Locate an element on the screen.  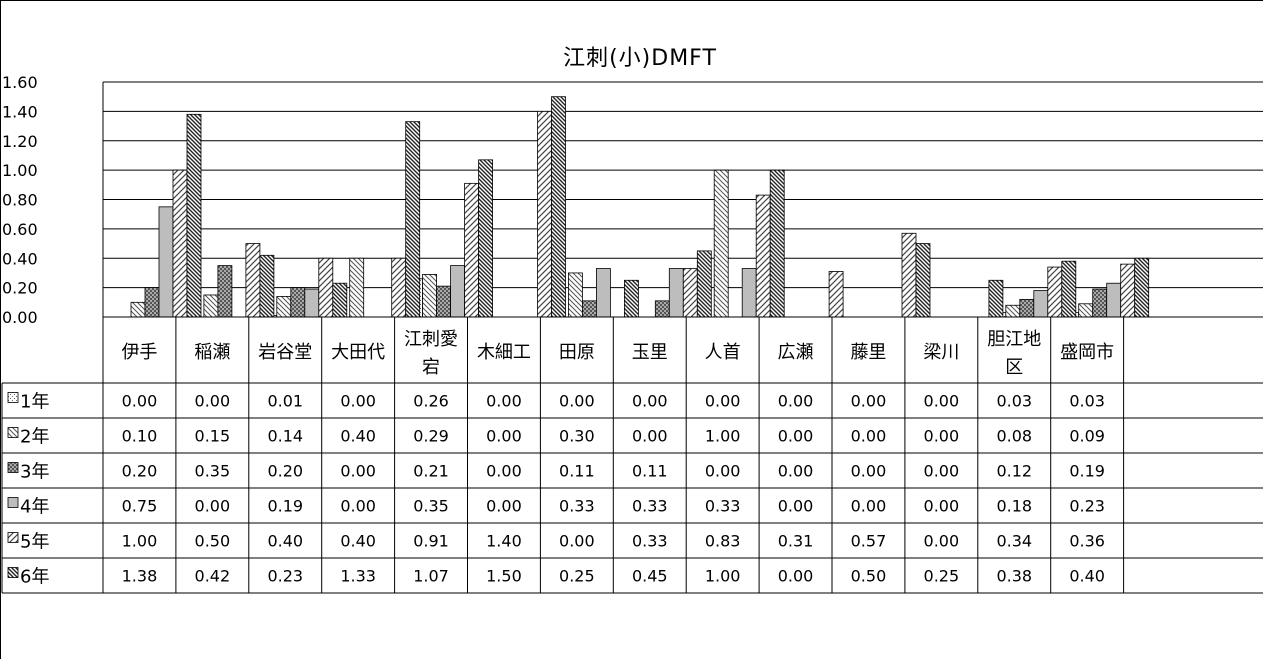
data-label: 1.00 is located at coordinates (140, 541).